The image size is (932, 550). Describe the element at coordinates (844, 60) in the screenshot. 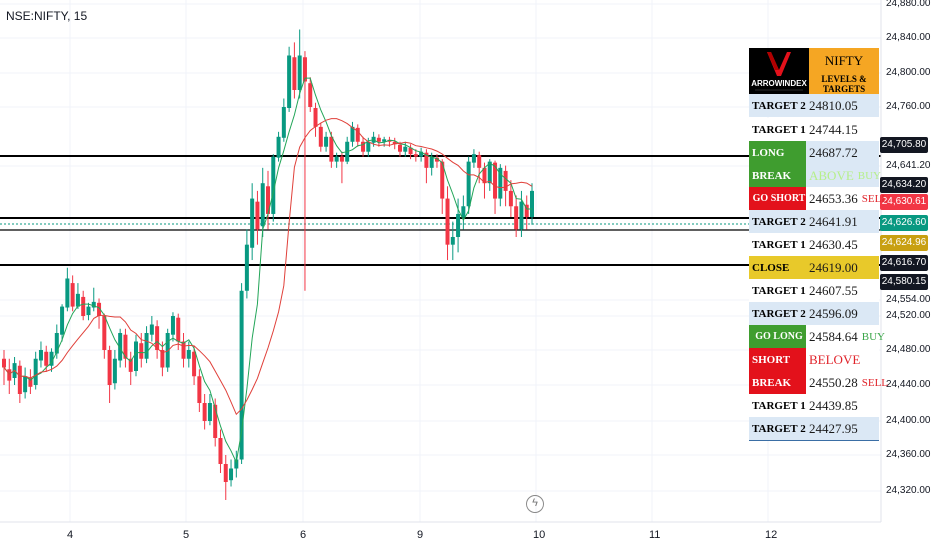

I see `header-title: NIFTY` at that location.